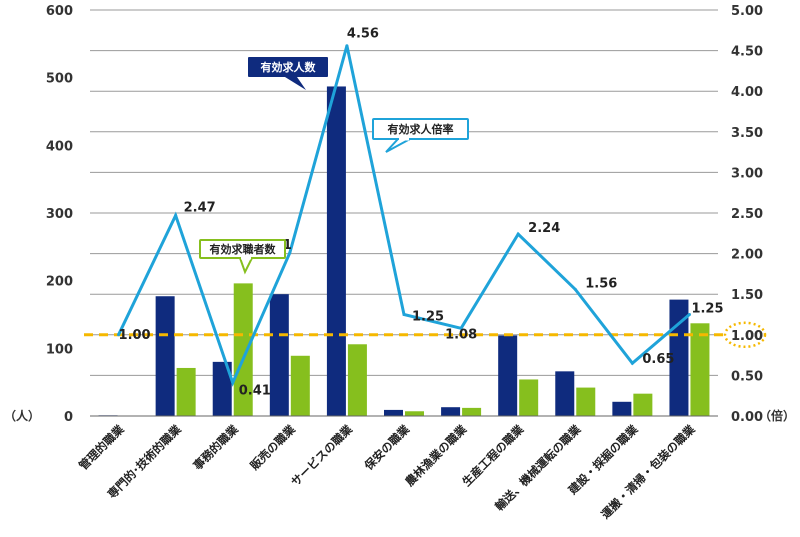 The width and height of the screenshot is (800, 537). What do you see at coordinates (601, 283) in the screenshot?
I see `ratio-data-label: 1.56` at bounding box center [601, 283].